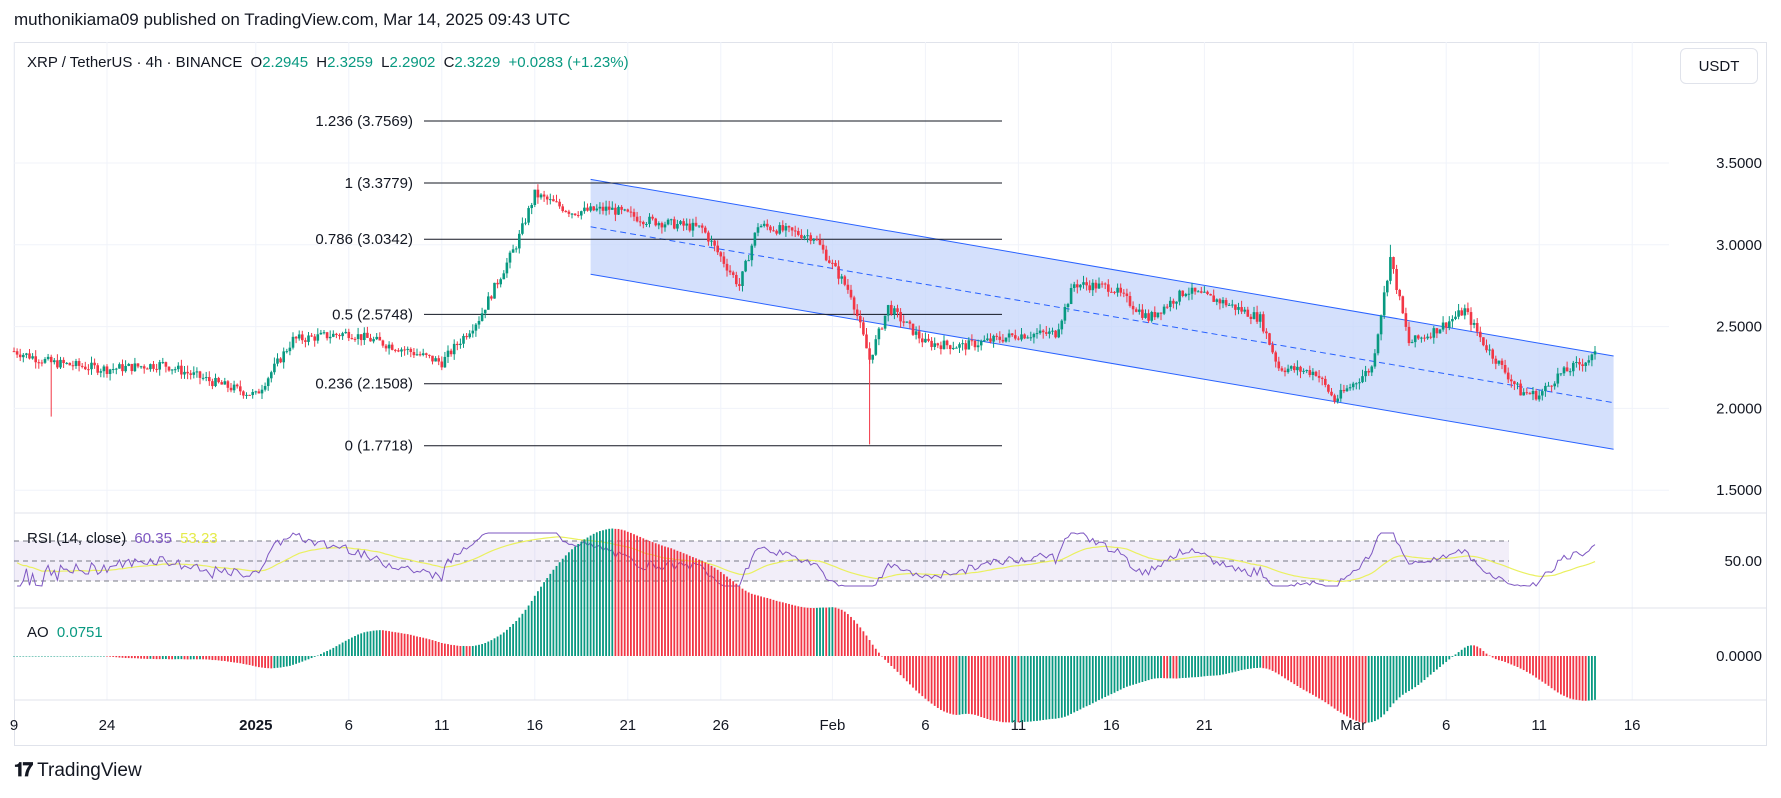  I want to click on rsi-legend: RSI (14, close) 60.35 53.23, so click(124, 538).